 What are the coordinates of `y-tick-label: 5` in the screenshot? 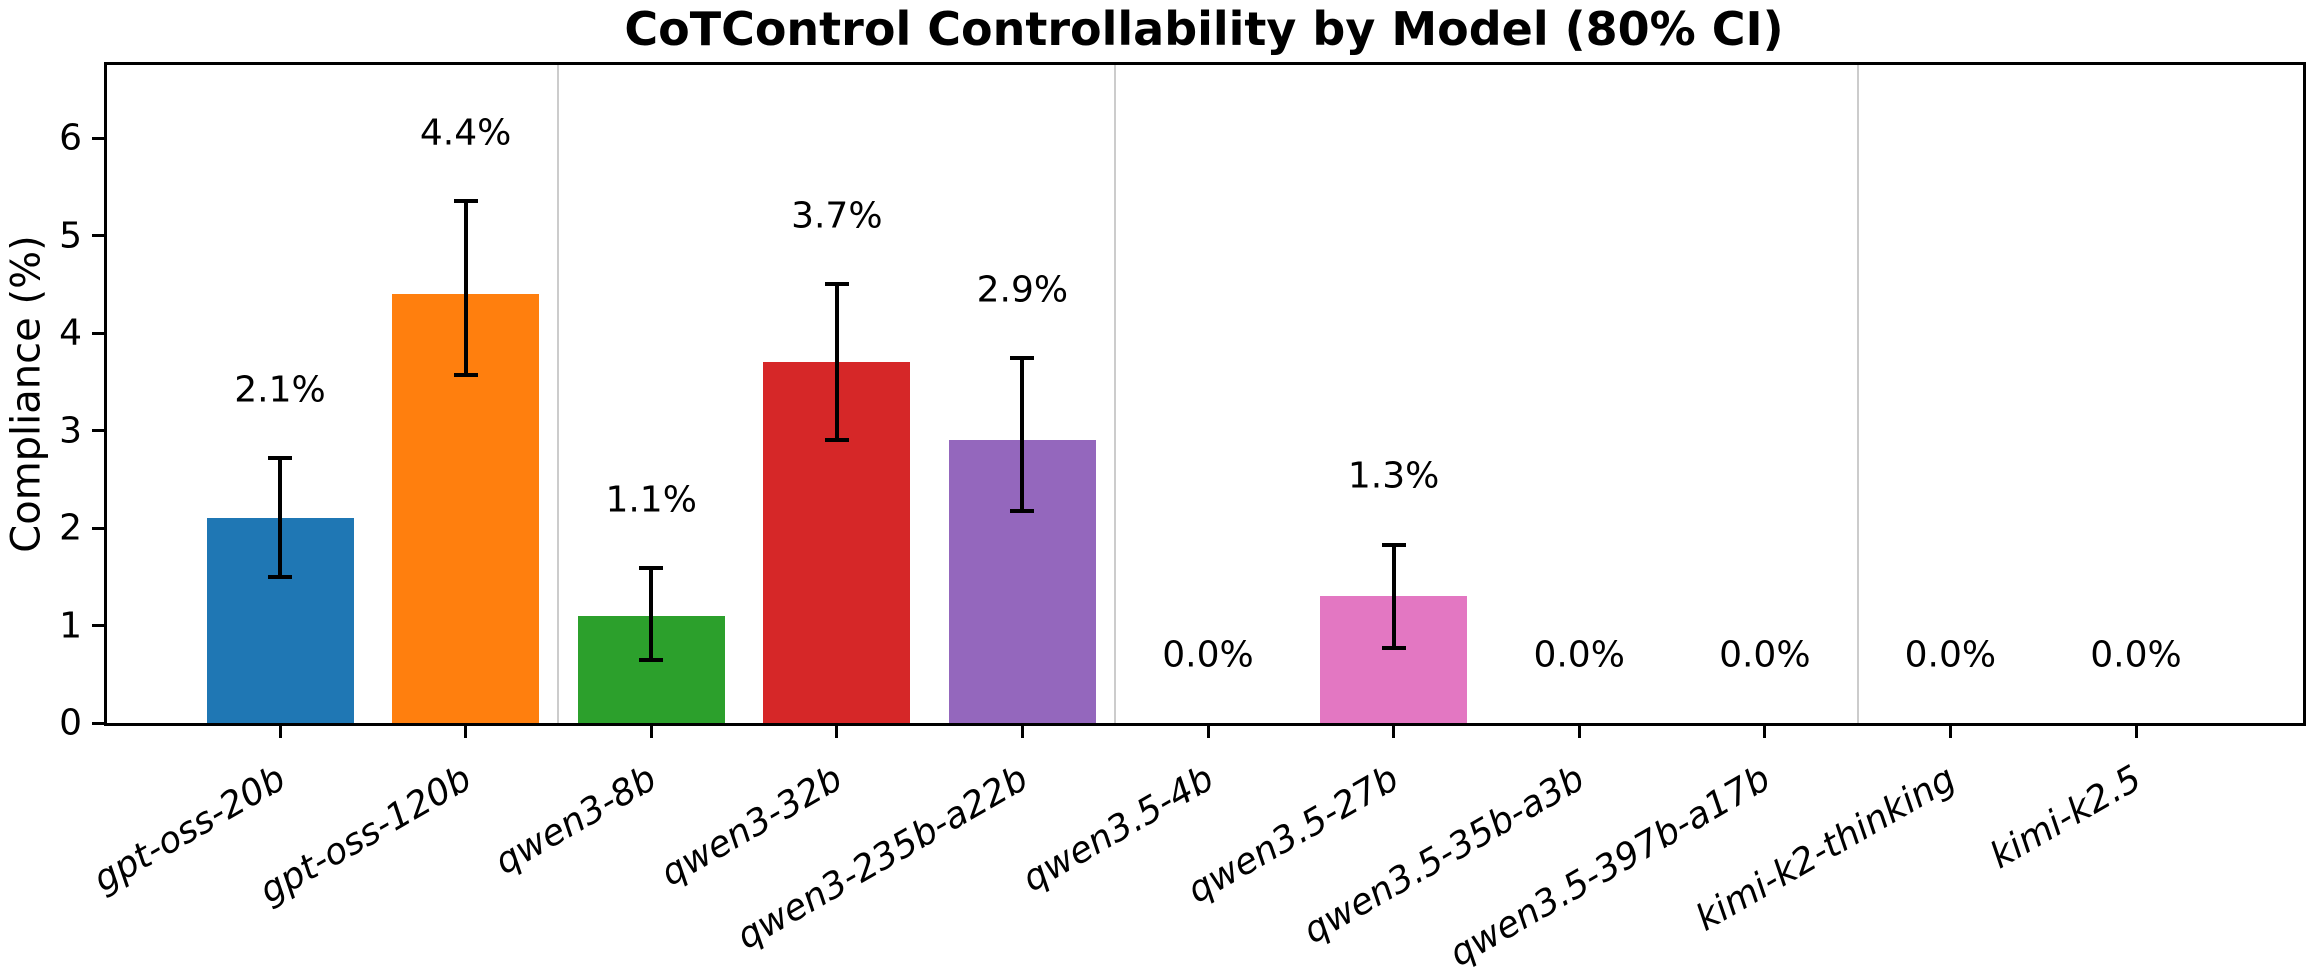 It's located at (70, 236).